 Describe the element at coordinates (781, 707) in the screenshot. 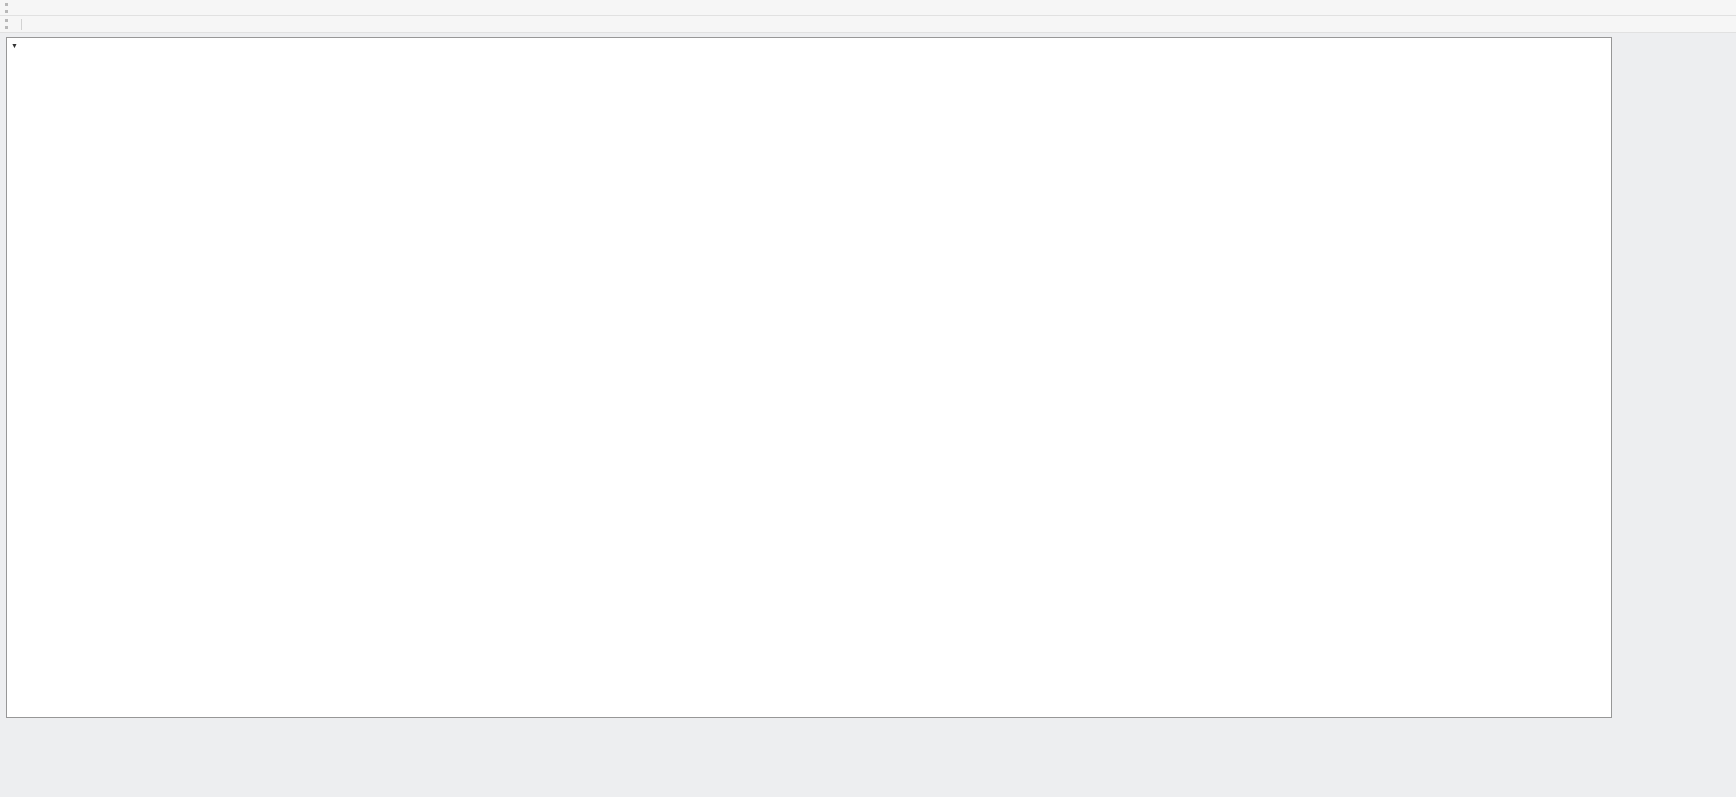

I see `time-axis` at that location.